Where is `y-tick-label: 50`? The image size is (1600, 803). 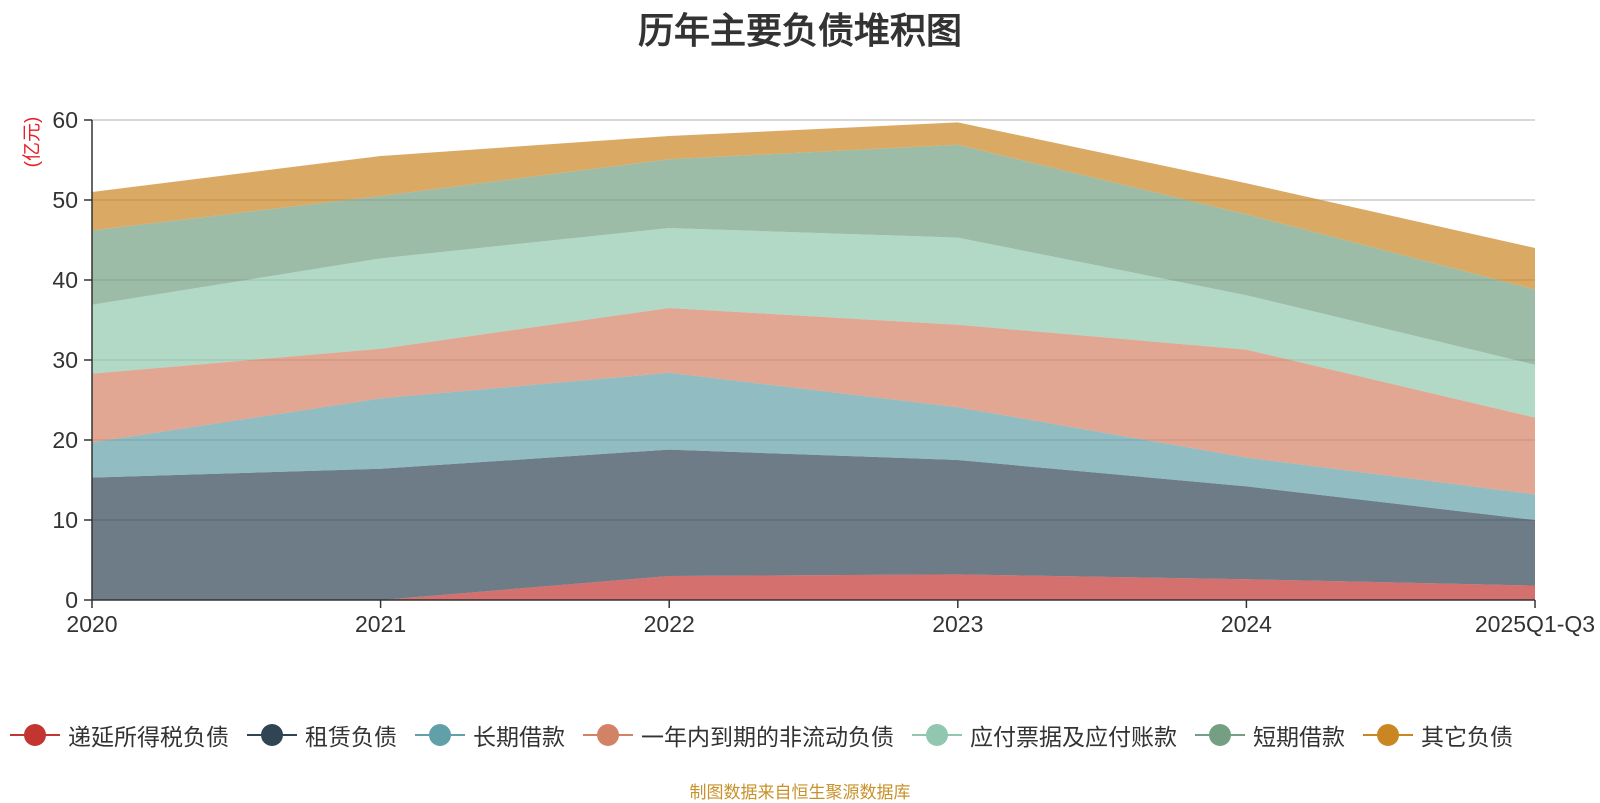 y-tick-label: 50 is located at coordinates (65, 200).